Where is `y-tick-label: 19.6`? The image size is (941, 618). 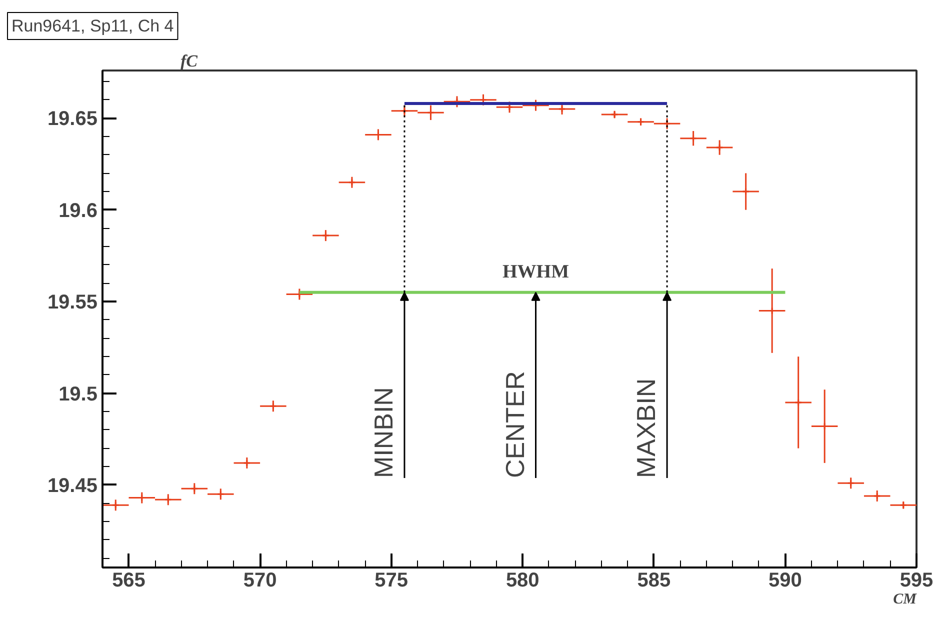
y-tick-label: 19.6 is located at coordinates (78, 211).